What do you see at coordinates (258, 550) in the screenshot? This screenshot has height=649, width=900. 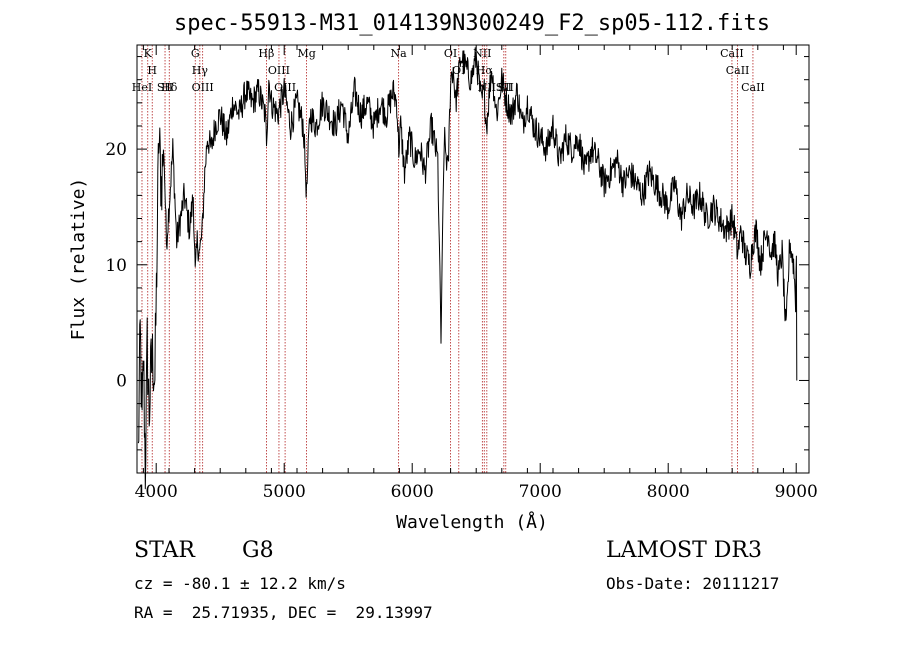 I see `object-subclass: G8` at bounding box center [258, 550].